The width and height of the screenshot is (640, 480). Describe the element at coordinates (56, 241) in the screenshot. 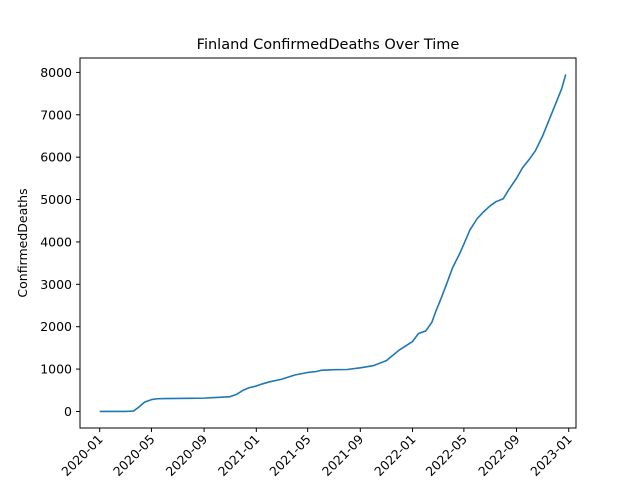

I see `y-tick-label: 4000` at that location.